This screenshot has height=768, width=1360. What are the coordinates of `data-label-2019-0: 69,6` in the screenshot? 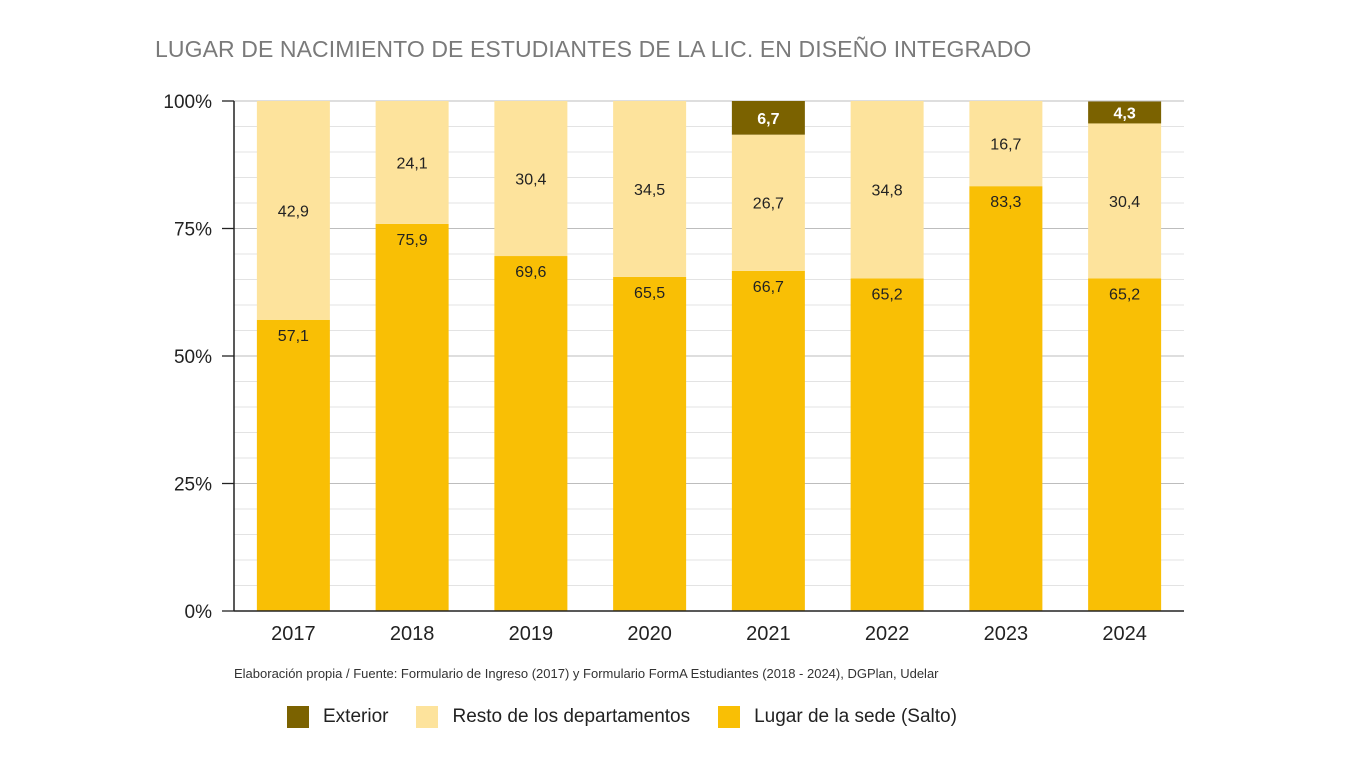 It's located at (530, 272).